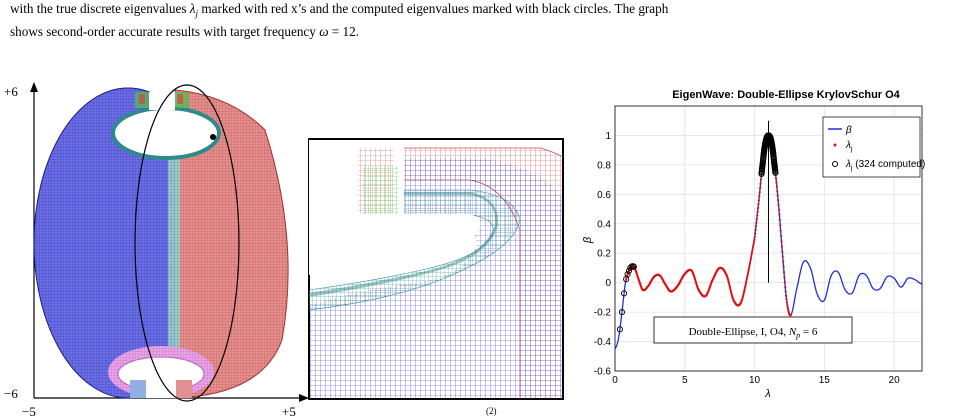 The width and height of the screenshot is (959, 420). Describe the element at coordinates (161, 372) in the screenshot. I see `bottom-hole` at that location.